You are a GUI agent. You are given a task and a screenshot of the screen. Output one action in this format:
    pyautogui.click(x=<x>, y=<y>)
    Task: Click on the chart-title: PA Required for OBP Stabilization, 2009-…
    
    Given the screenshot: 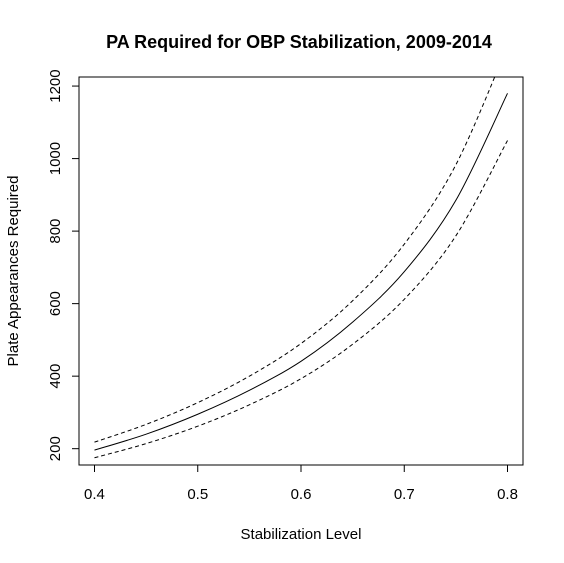 What is the action you would take?
    pyautogui.click(x=299, y=42)
    